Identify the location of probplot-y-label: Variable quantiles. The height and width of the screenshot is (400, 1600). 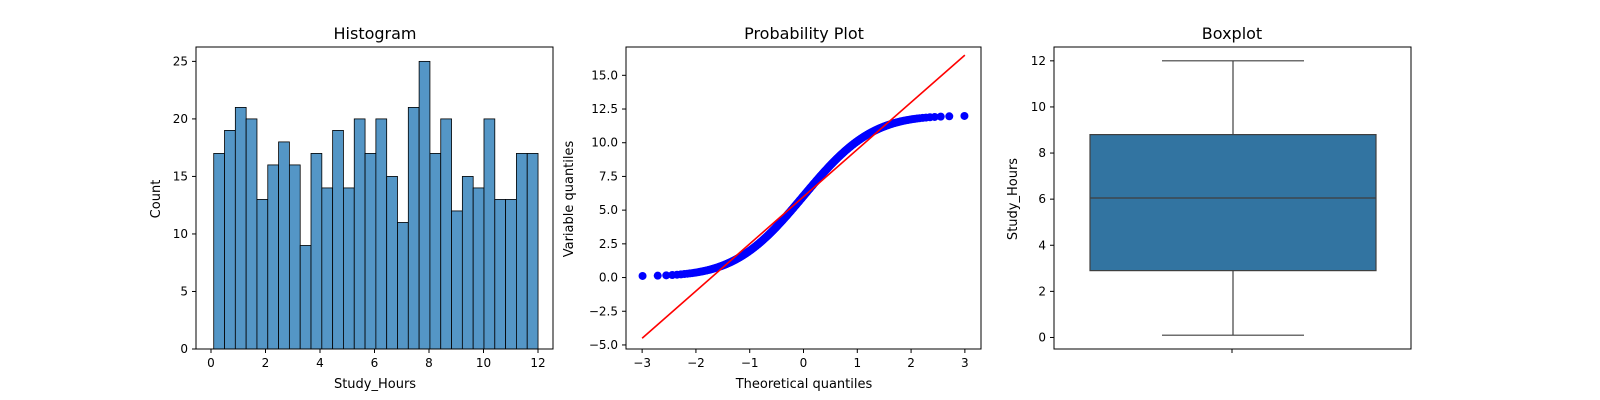
(569, 198).